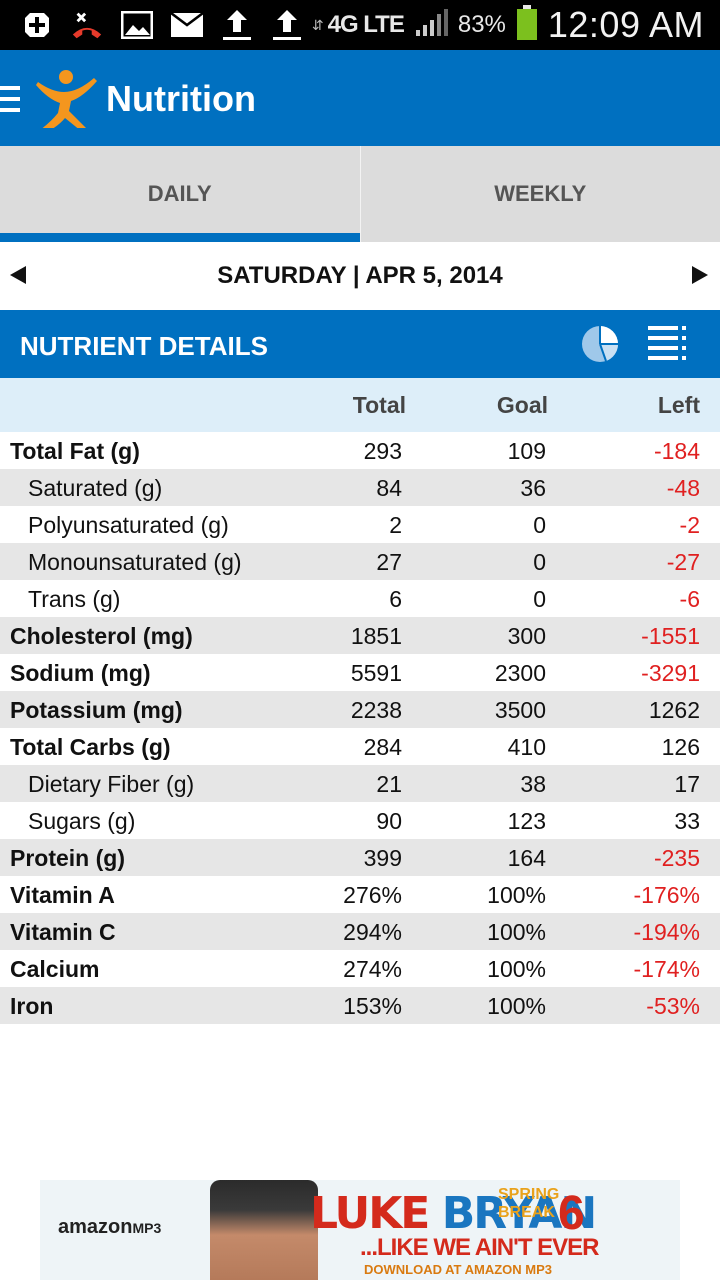 The image size is (720, 1280). What do you see at coordinates (264, 1230) in the screenshot?
I see `ad-artist-photo` at bounding box center [264, 1230].